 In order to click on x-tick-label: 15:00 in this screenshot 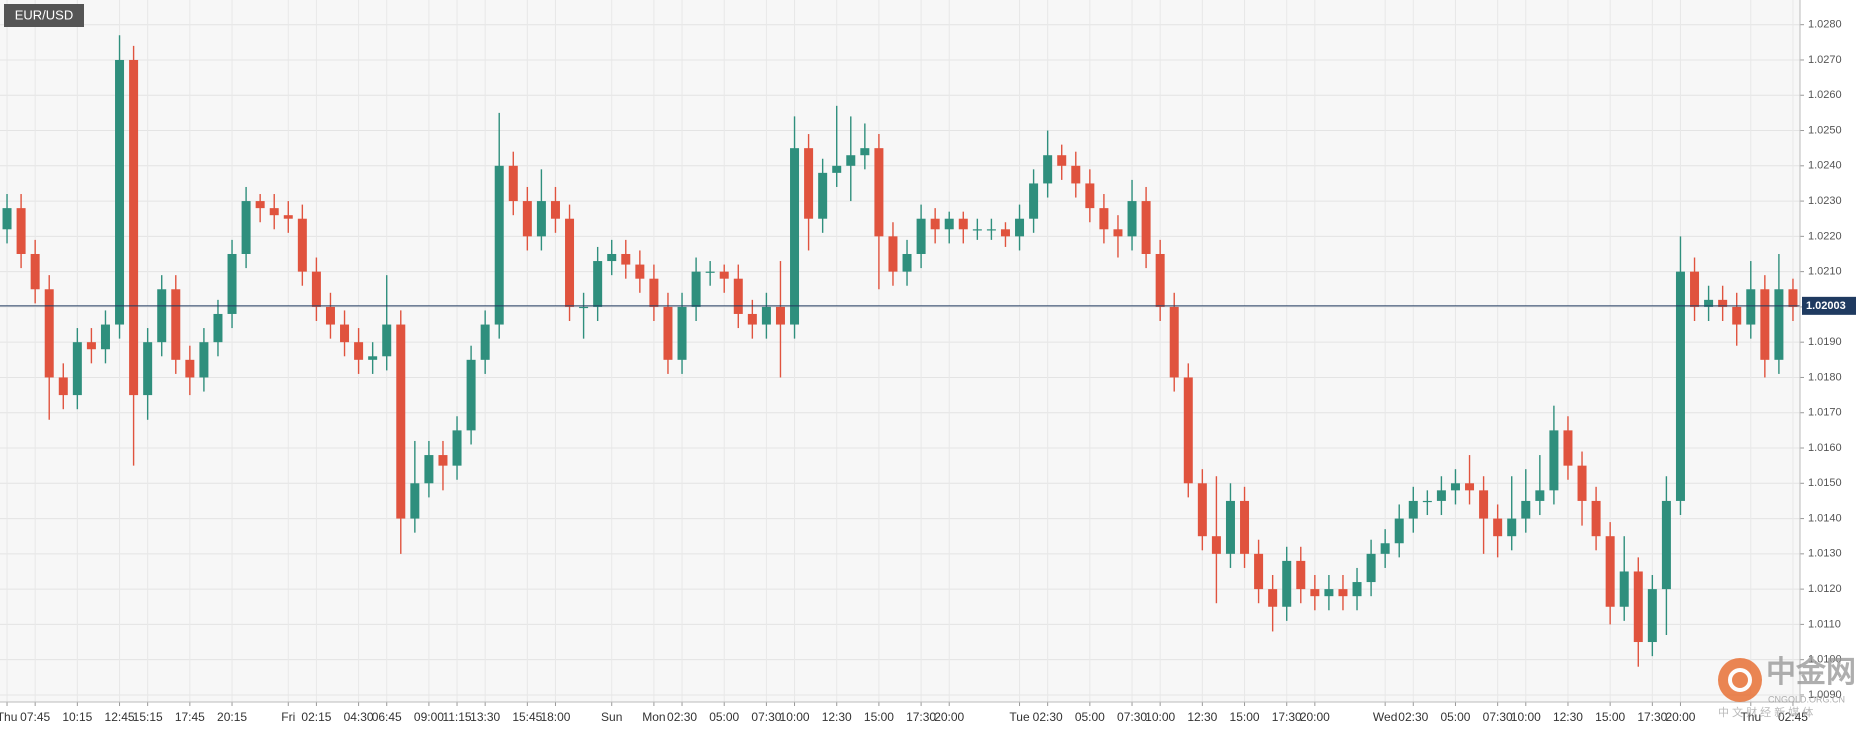, I will do `click(1245, 717)`.